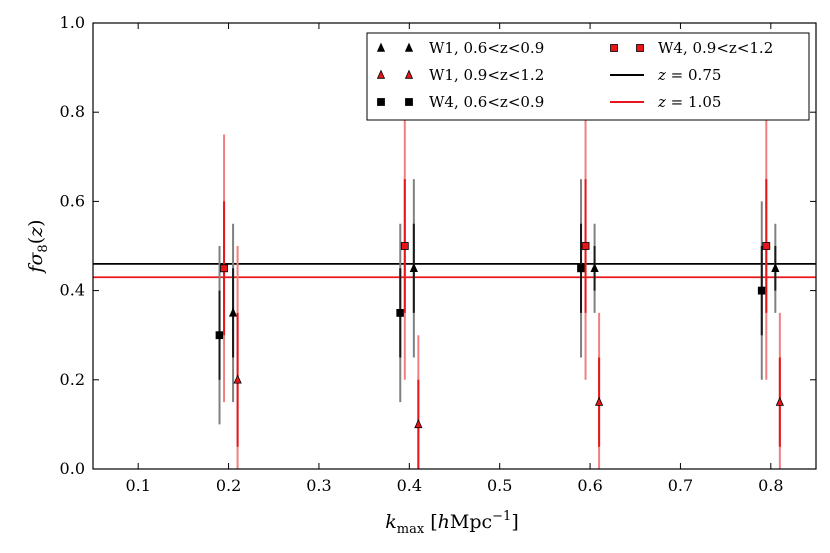 This screenshot has height=553, width=830. Describe the element at coordinates (715, 48) in the screenshot. I see `legend-label: W4, 0.9<z<1.2` at that location.